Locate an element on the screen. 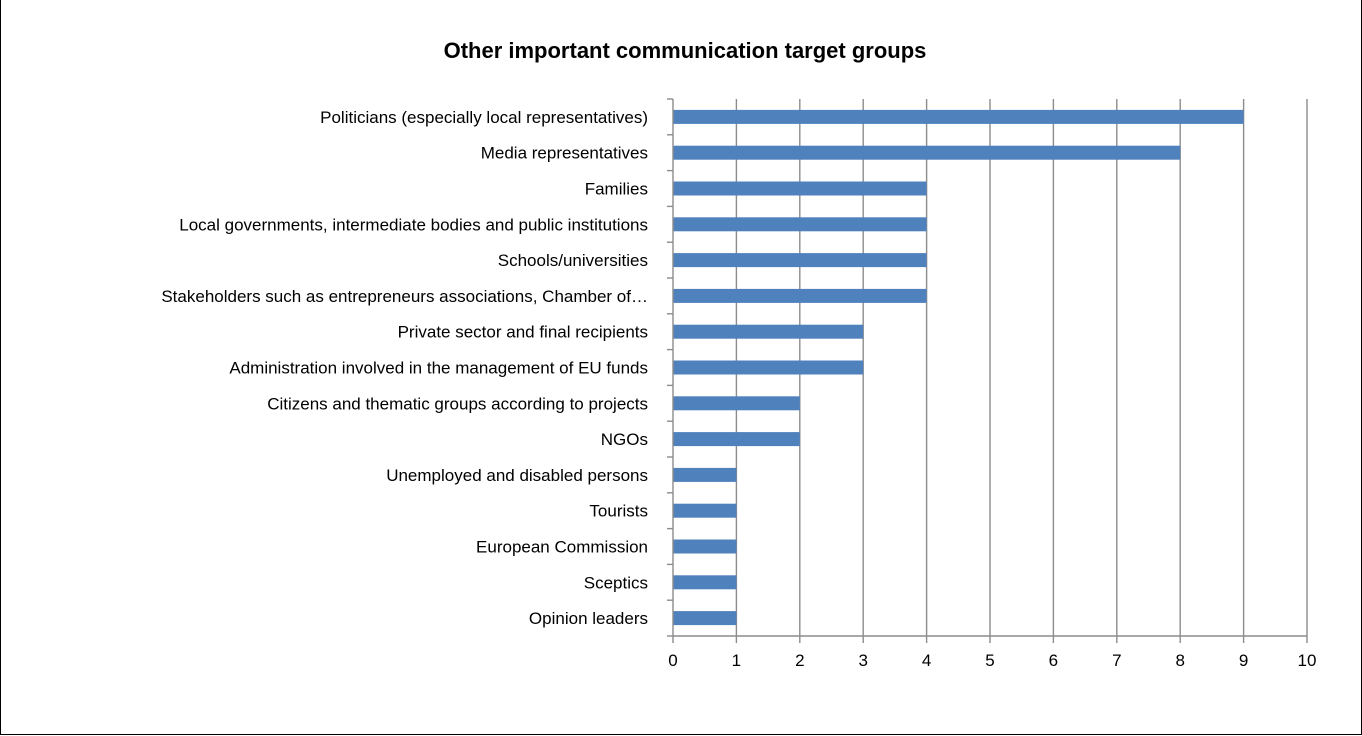  category-label: Sceptics is located at coordinates (616, 582).